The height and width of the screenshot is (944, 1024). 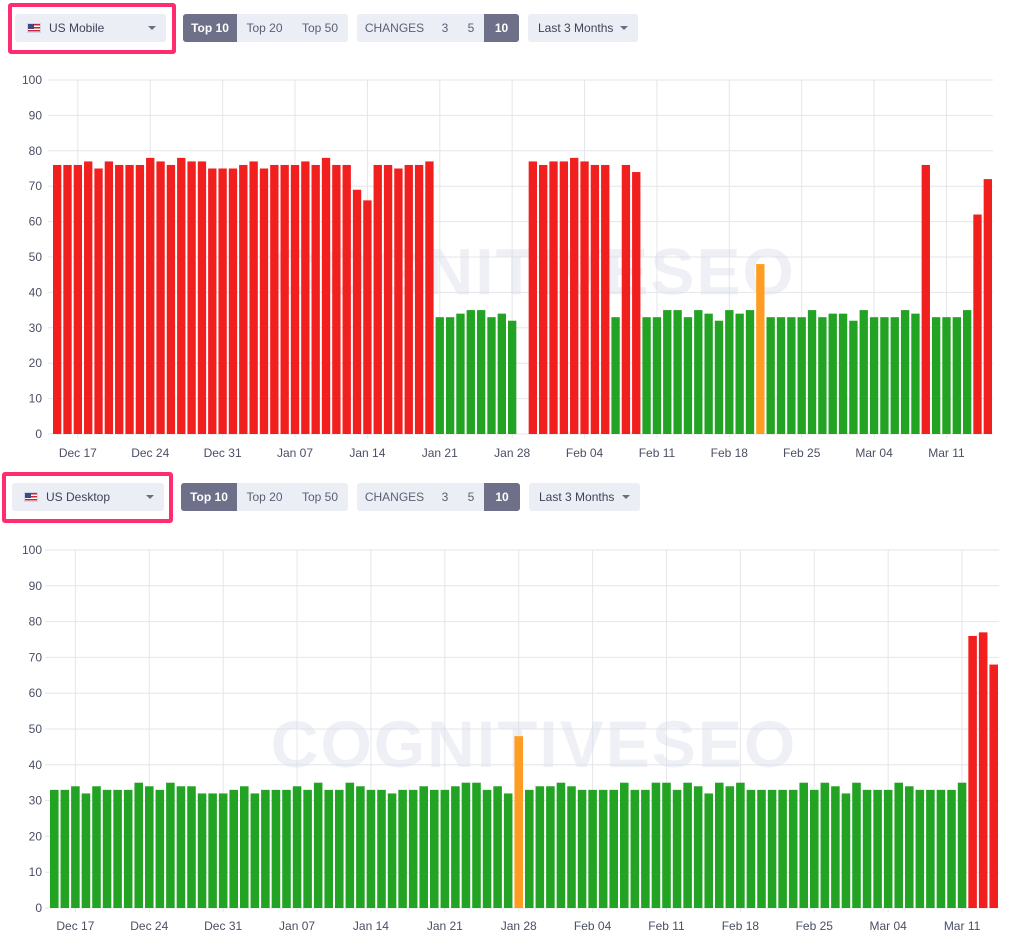 I want to click on x-tick-label: Feb 18, so click(x=741, y=926).